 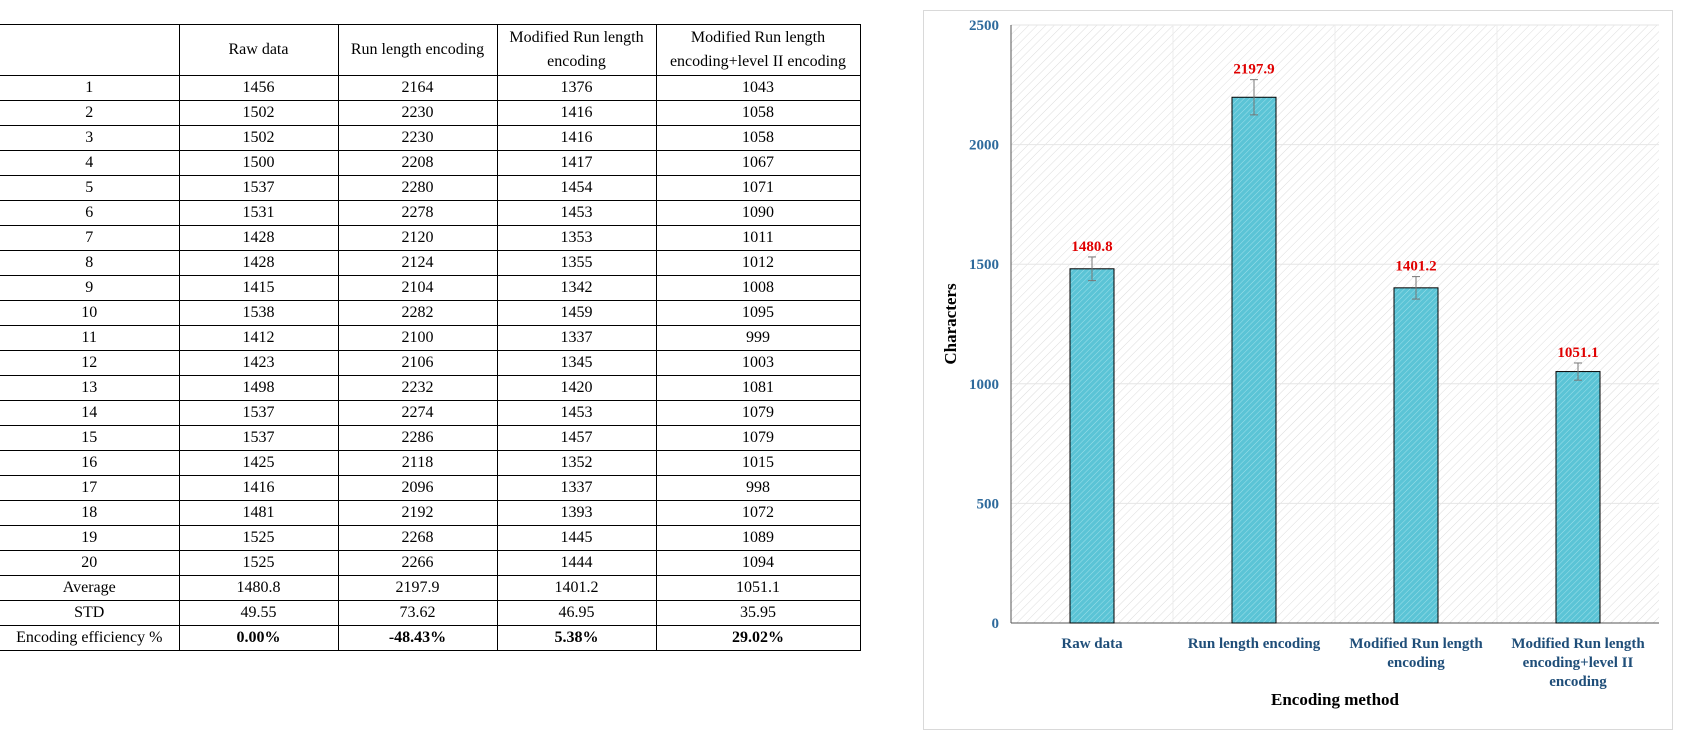 I want to click on table-row: 14 1537 2274 1453 1079, so click(x=430, y=413).